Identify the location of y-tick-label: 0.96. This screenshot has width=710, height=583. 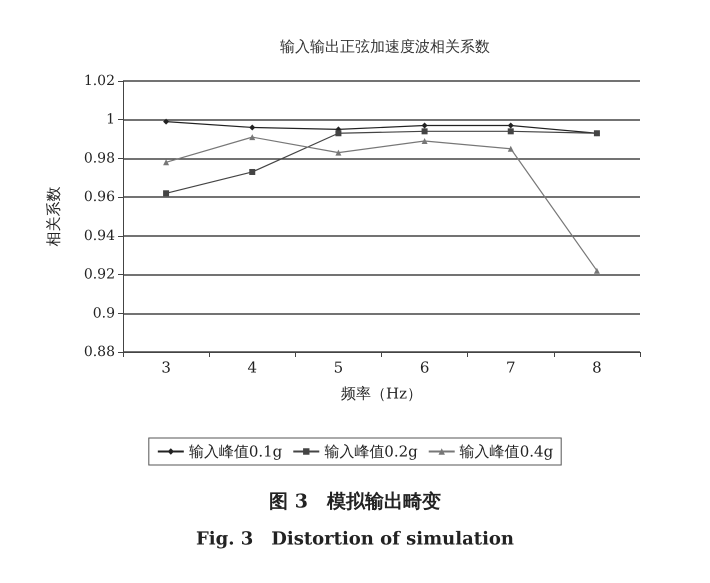
(100, 197).